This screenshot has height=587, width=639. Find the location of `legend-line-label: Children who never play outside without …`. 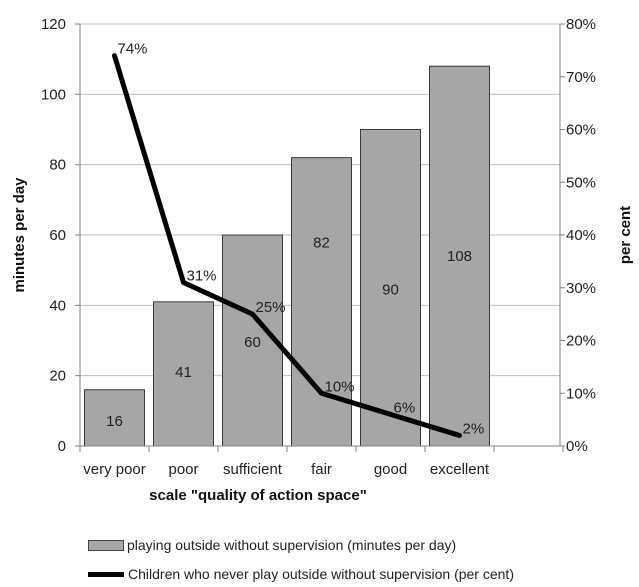

legend-line-label: Children who never play outside without … is located at coordinates (321, 574).